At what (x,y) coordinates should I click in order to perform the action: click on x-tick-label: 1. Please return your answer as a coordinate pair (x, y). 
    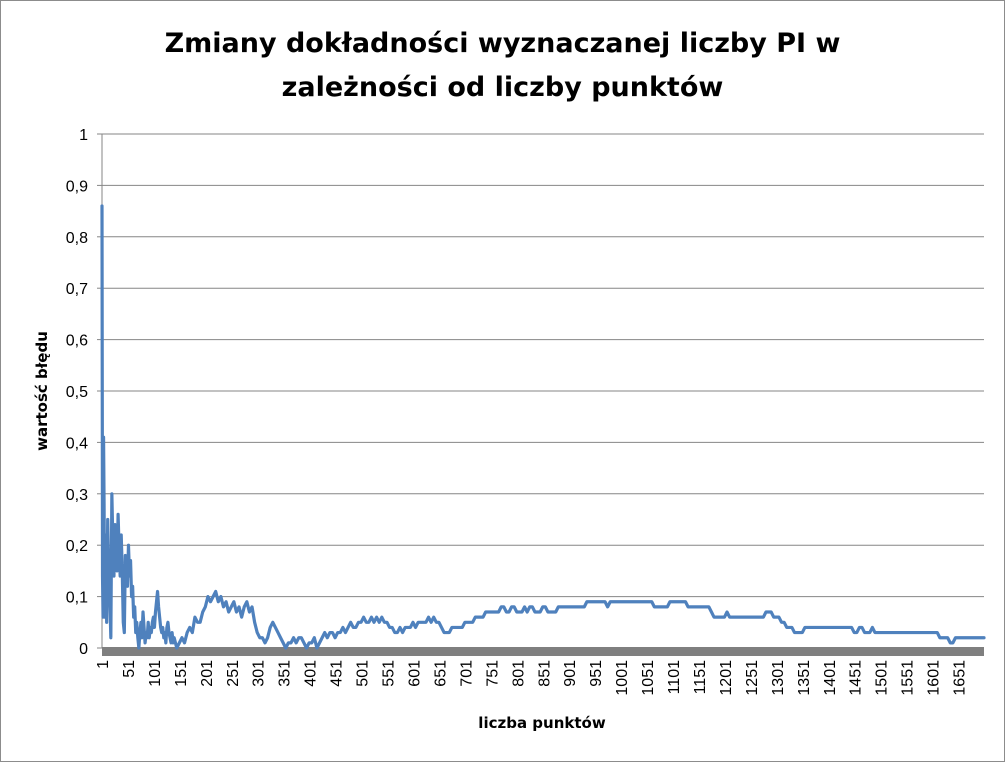
    Looking at the image, I should click on (103, 664).